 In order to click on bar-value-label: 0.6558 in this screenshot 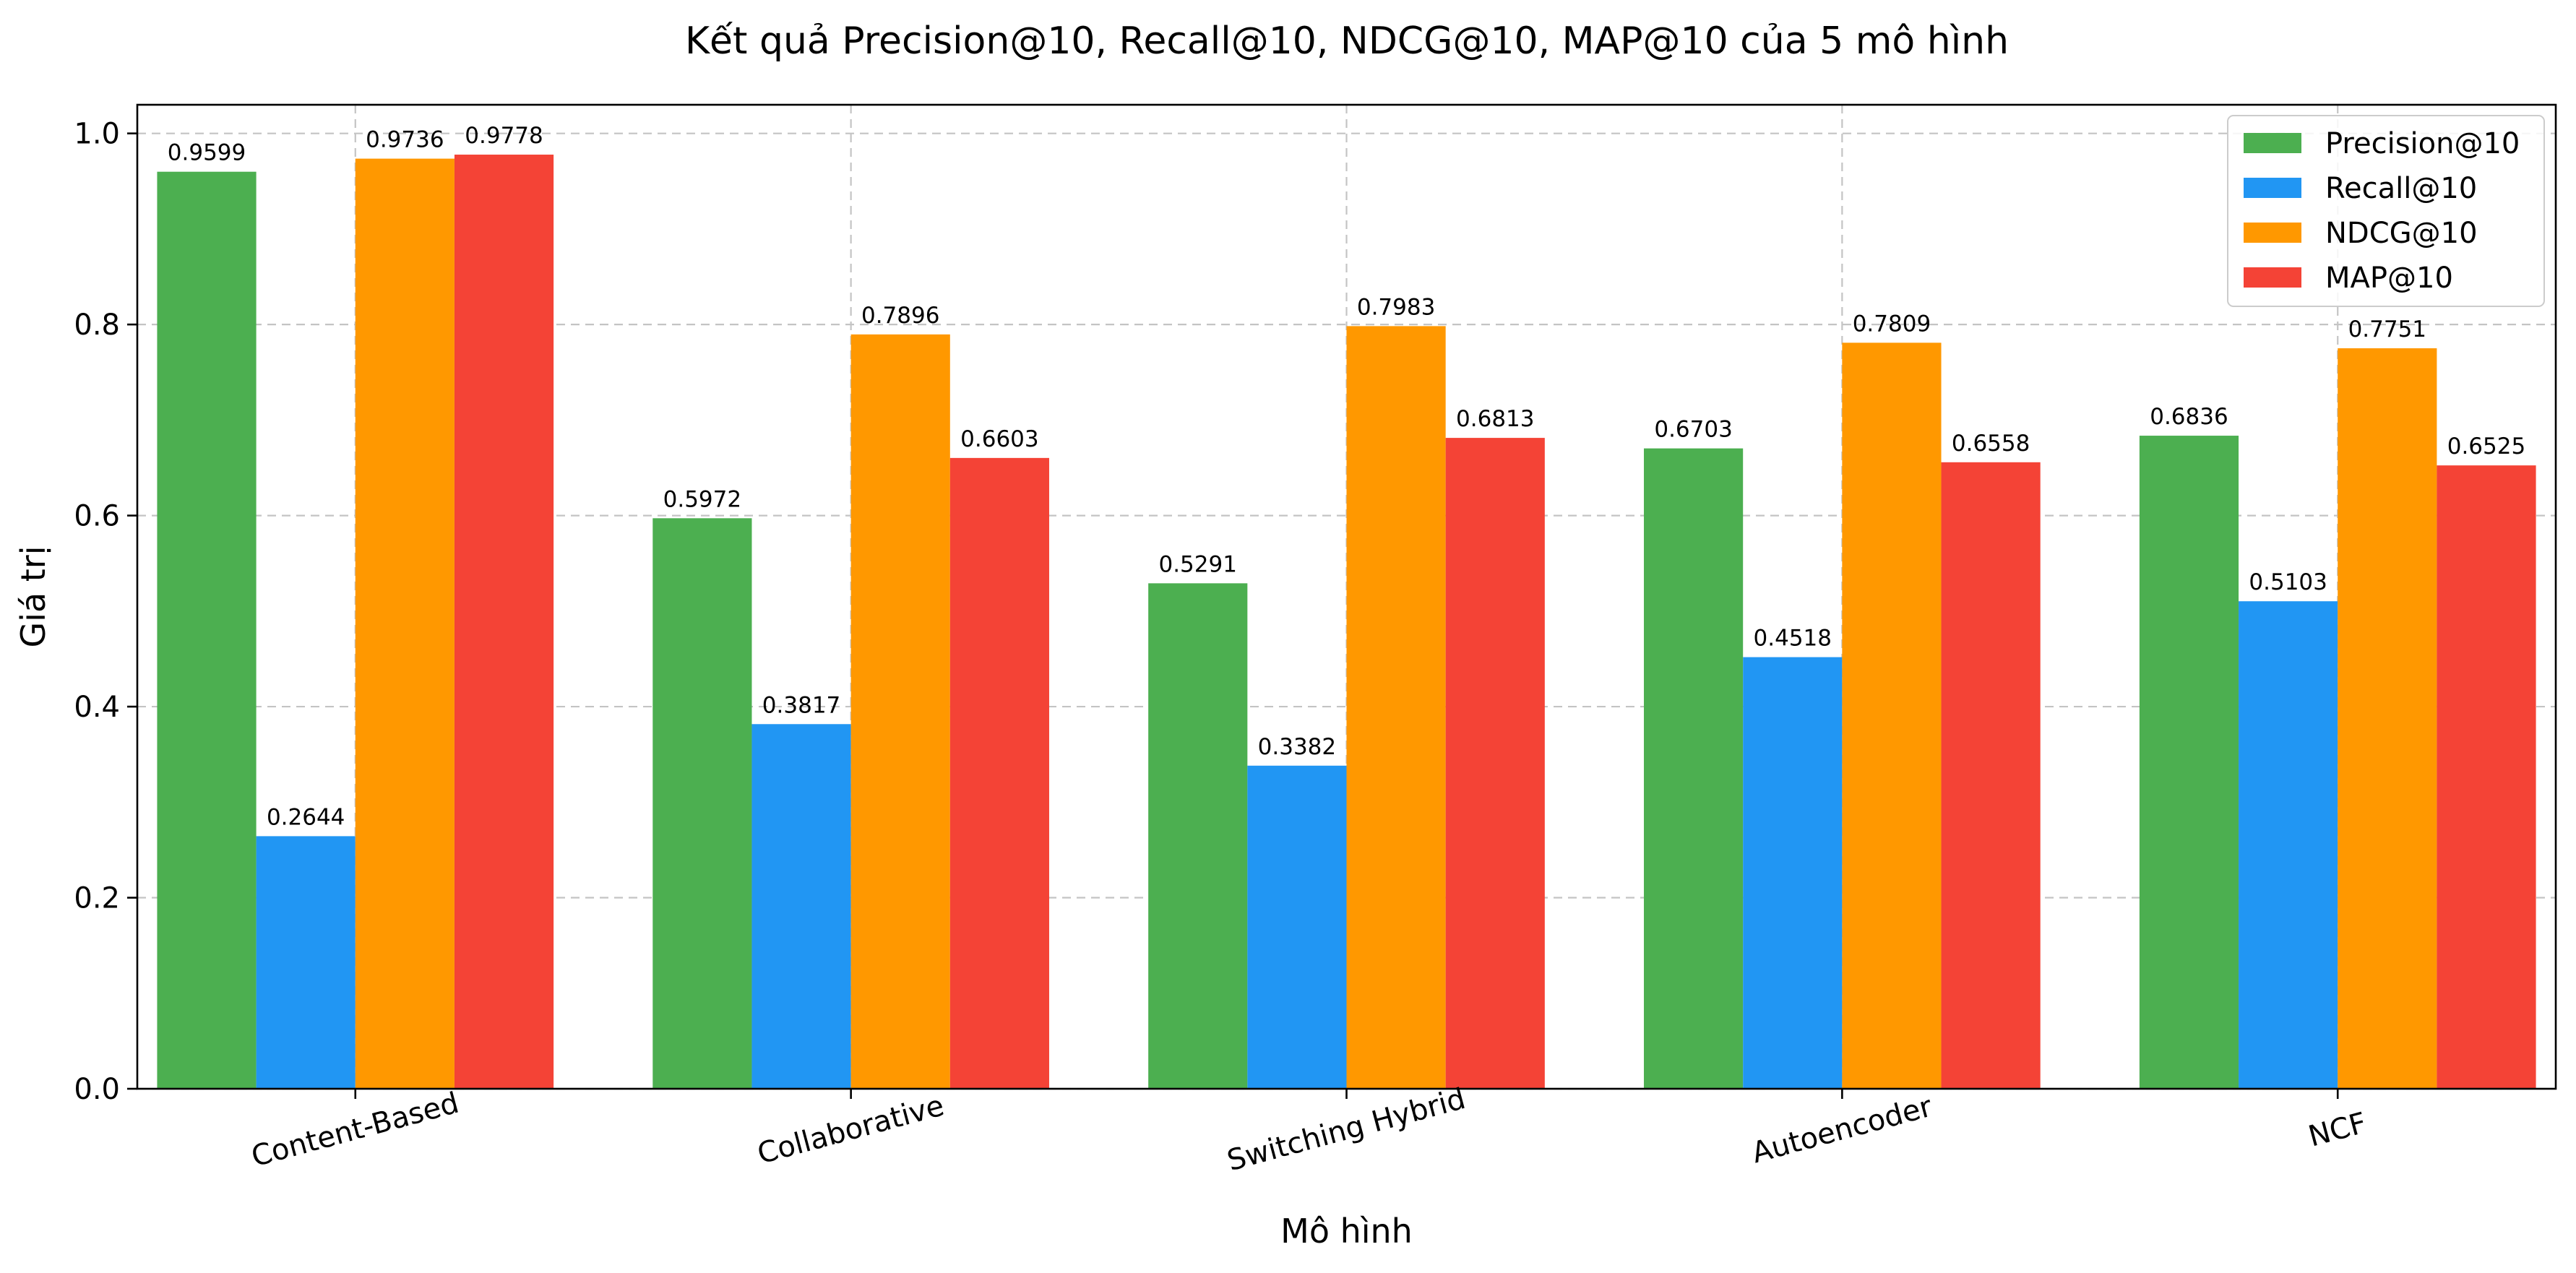, I will do `click(1991, 444)`.